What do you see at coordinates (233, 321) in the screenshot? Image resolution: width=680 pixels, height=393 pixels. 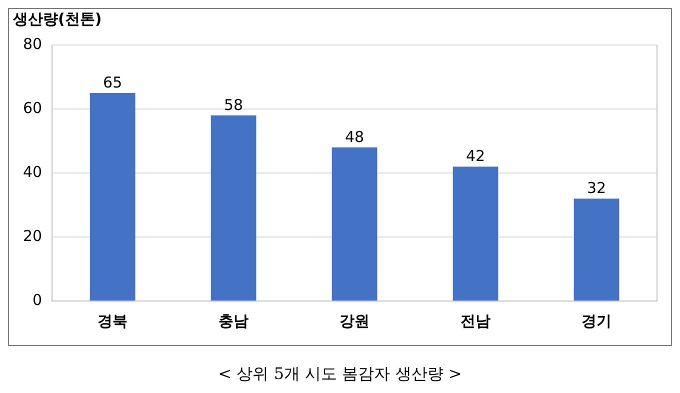 I see `x-tick-label: 충남` at bounding box center [233, 321].